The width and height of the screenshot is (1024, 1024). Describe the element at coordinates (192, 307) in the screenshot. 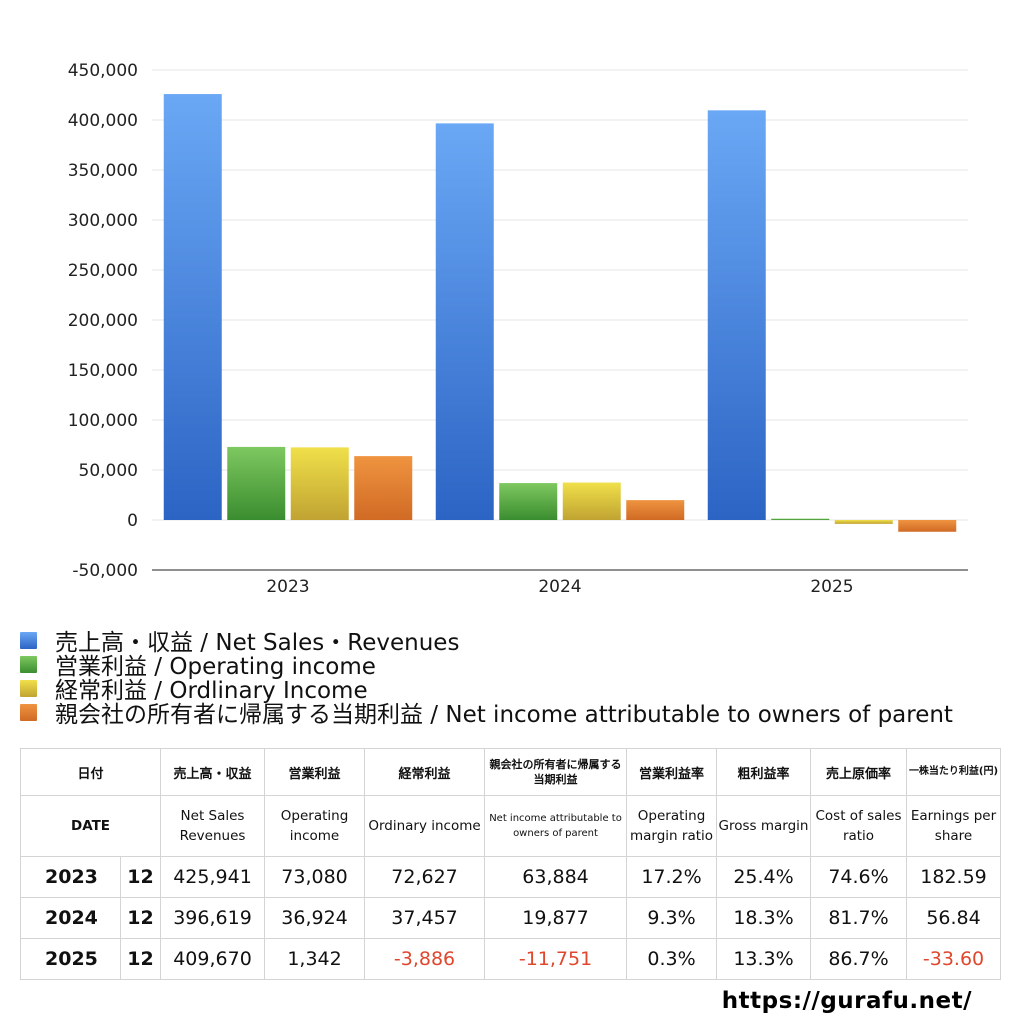

I see `bar-net-sales-2023` at that location.